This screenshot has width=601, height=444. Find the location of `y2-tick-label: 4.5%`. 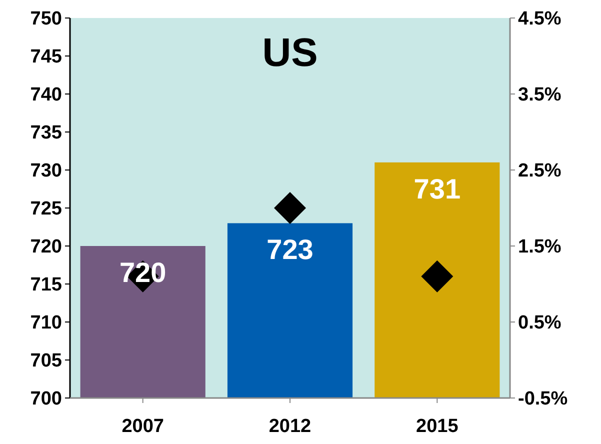

y2-tick-label: 4.5% is located at coordinates (540, 19).